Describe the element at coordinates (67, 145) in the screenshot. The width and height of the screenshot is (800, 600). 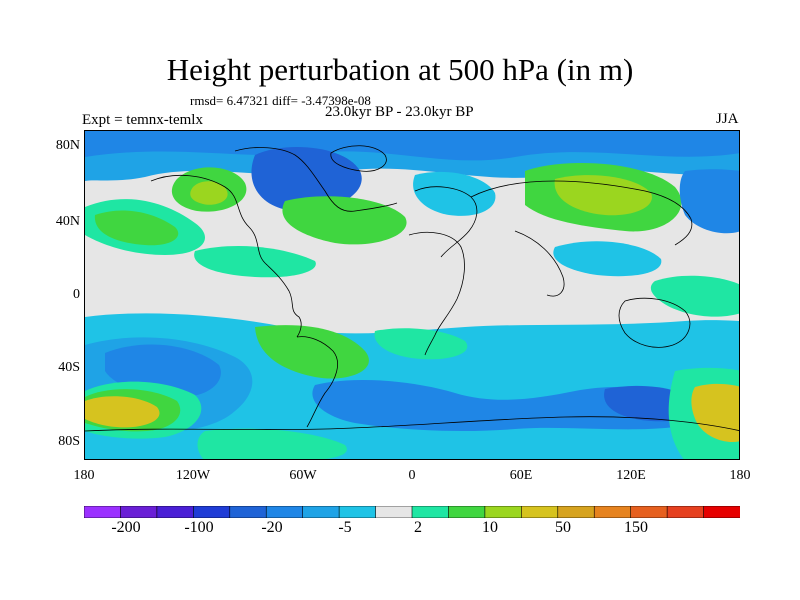
I see `lat-tick-label: 80N` at that location.